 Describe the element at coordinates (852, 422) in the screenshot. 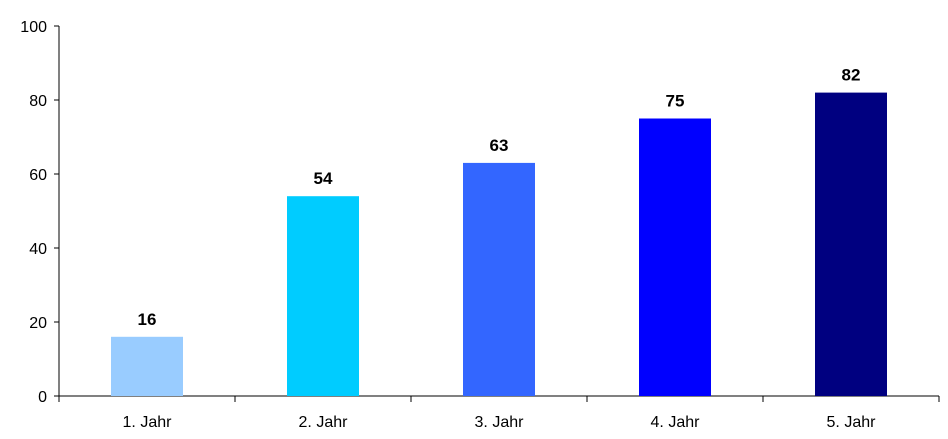

I see `x-tick-label: 5. Jahr` at that location.